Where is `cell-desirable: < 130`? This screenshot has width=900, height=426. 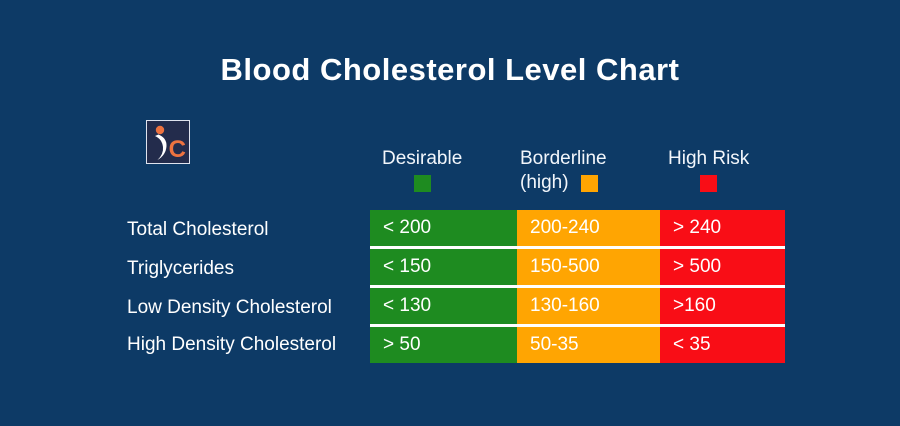
cell-desirable: < 130 is located at coordinates (443, 307).